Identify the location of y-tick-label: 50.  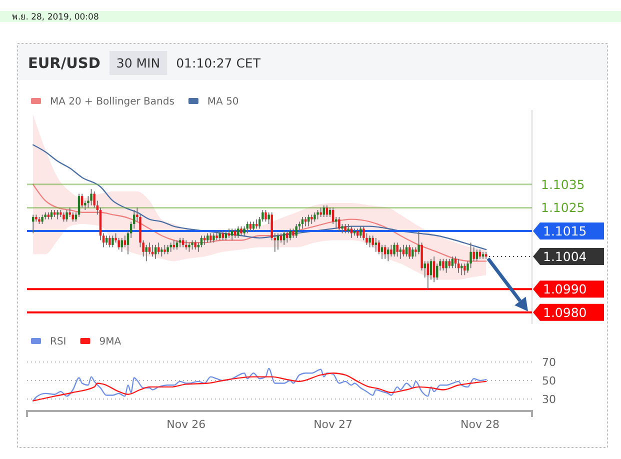
(549, 381).